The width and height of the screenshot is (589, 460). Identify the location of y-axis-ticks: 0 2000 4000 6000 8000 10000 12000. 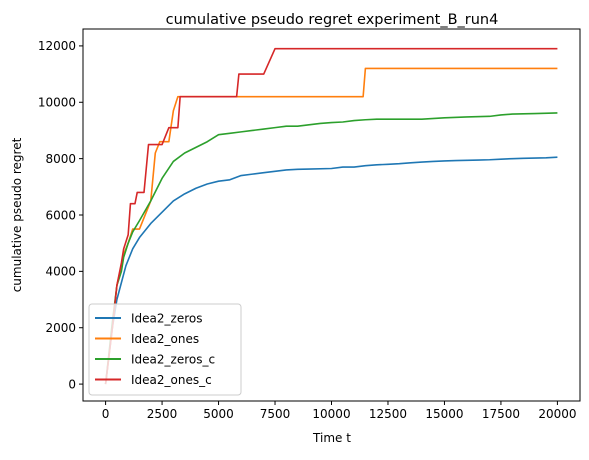
(60, 215).